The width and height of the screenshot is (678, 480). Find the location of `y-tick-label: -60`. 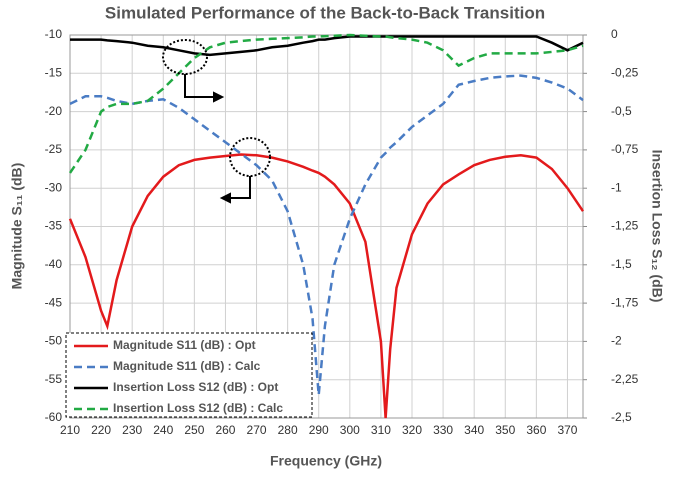

y-tick-label: -60 is located at coordinates (54, 417).